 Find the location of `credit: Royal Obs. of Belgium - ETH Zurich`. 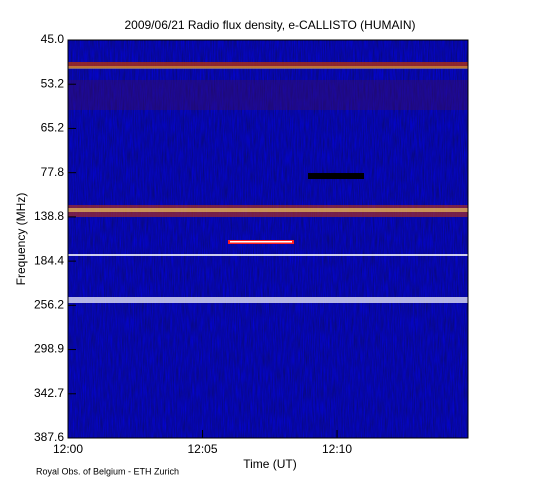

credit: Royal Obs. of Belgium - ETH Zurich is located at coordinates (107, 471).